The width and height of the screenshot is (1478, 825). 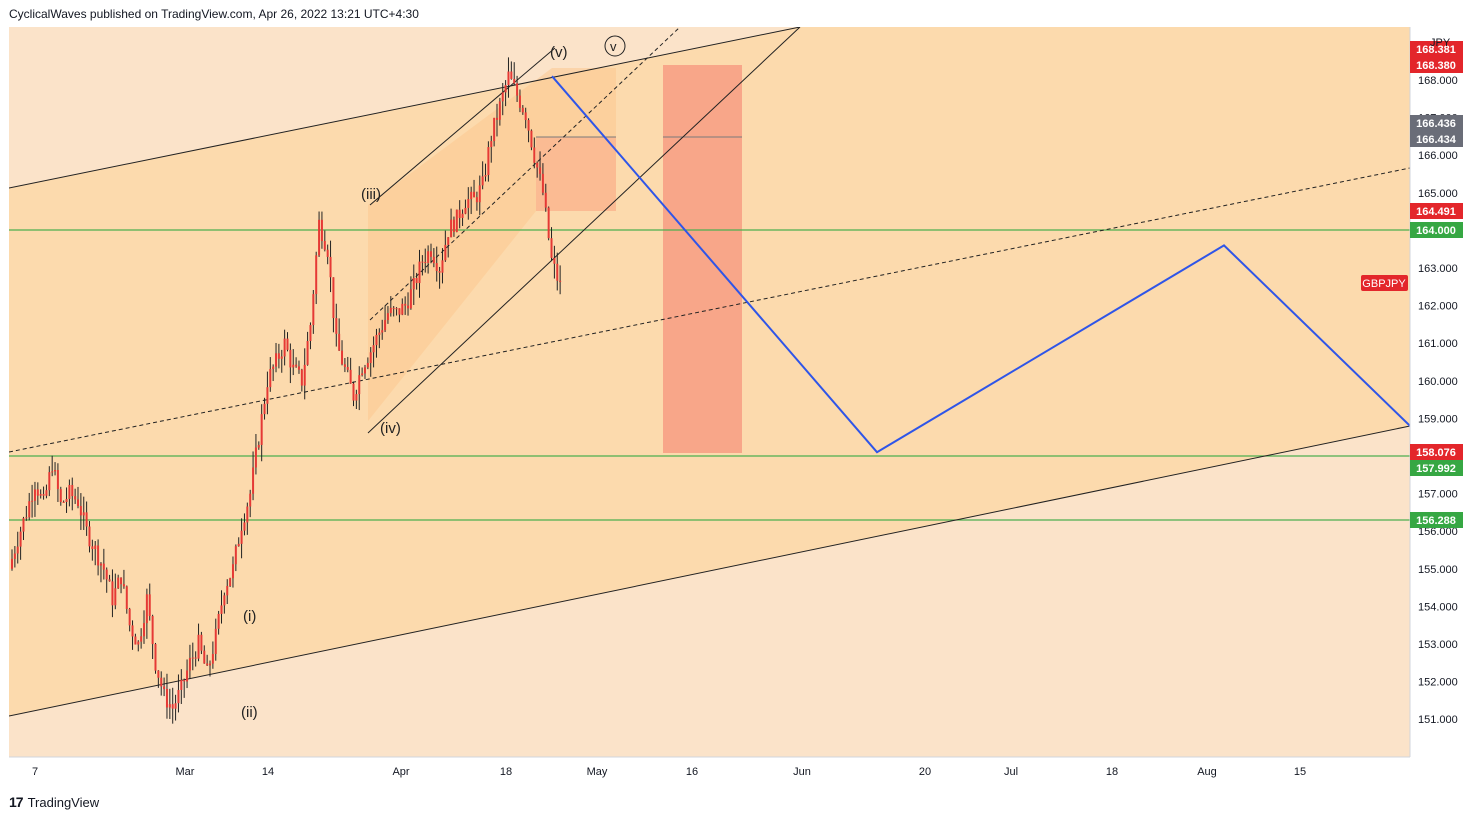 What do you see at coordinates (1300, 772) in the screenshot?
I see `time-axis-tick: 15` at bounding box center [1300, 772].